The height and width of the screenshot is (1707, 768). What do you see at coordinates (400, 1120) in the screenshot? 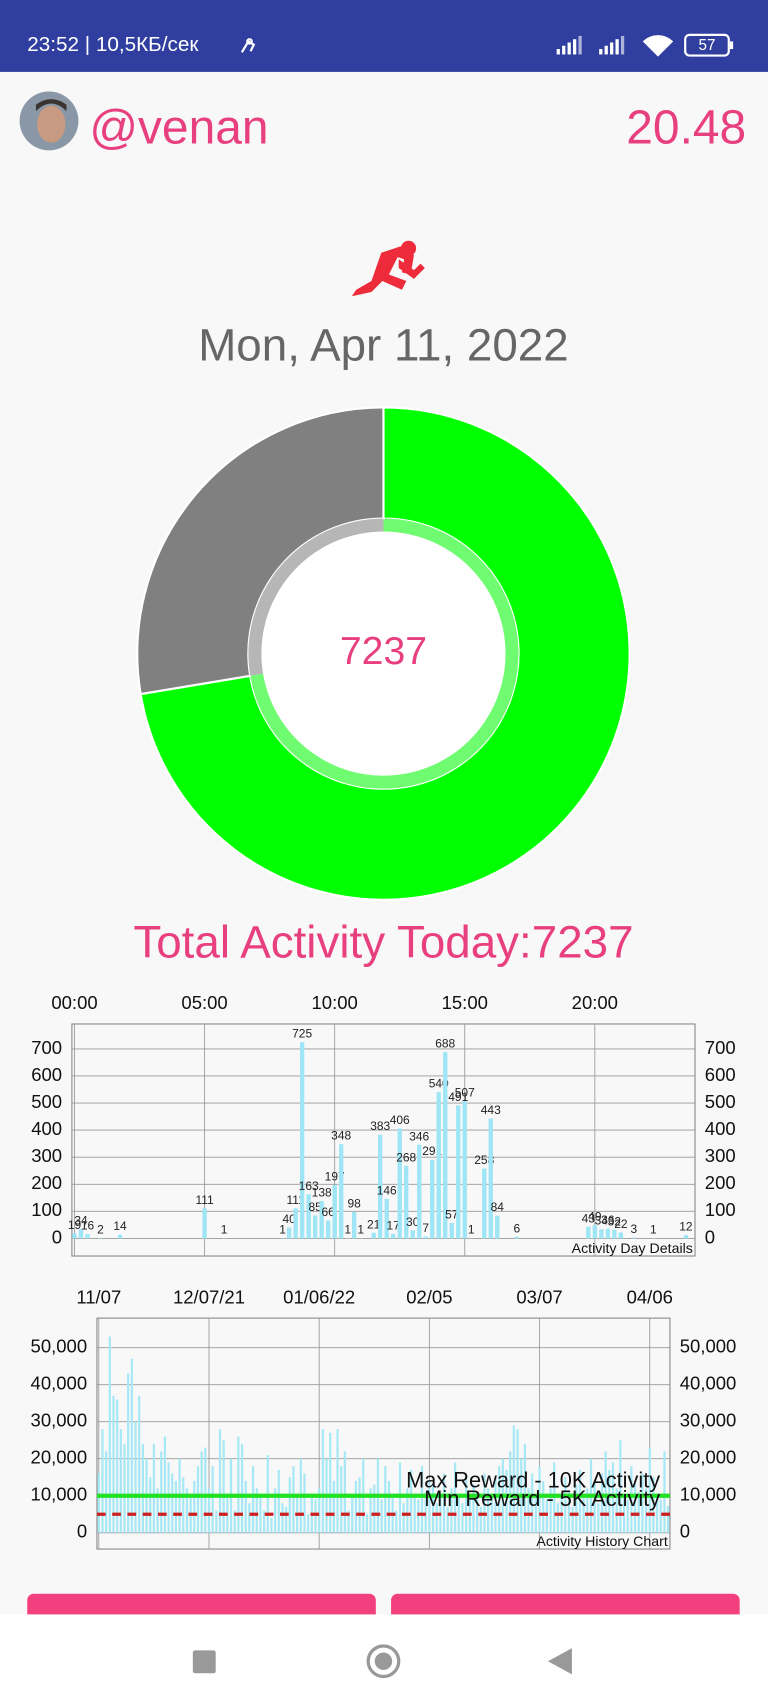
I see `value-label: 406` at bounding box center [400, 1120].